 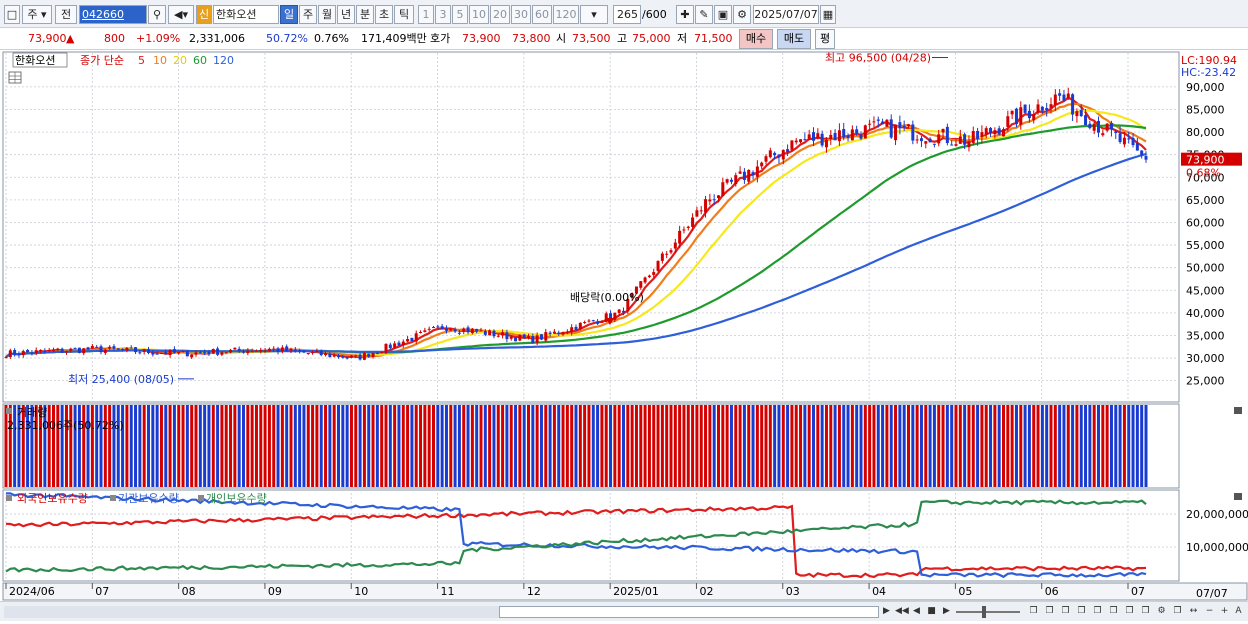 What do you see at coordinates (542, 14) in the screenshot?
I see `interval-60: 60` at bounding box center [542, 14].